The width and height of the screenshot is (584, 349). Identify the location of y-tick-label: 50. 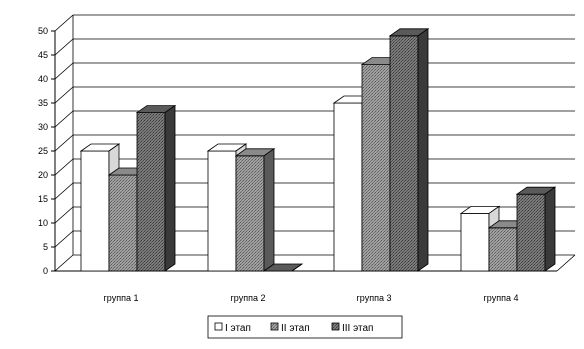
(43, 31).